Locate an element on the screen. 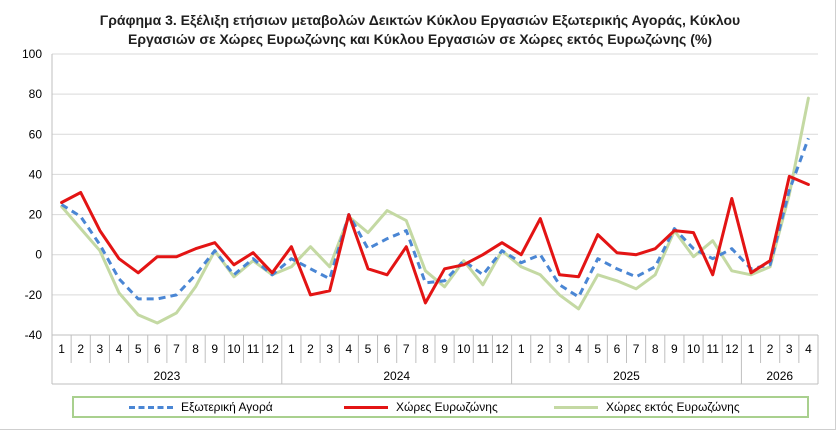  y-tick-label: 0 is located at coordinates (38, 255).